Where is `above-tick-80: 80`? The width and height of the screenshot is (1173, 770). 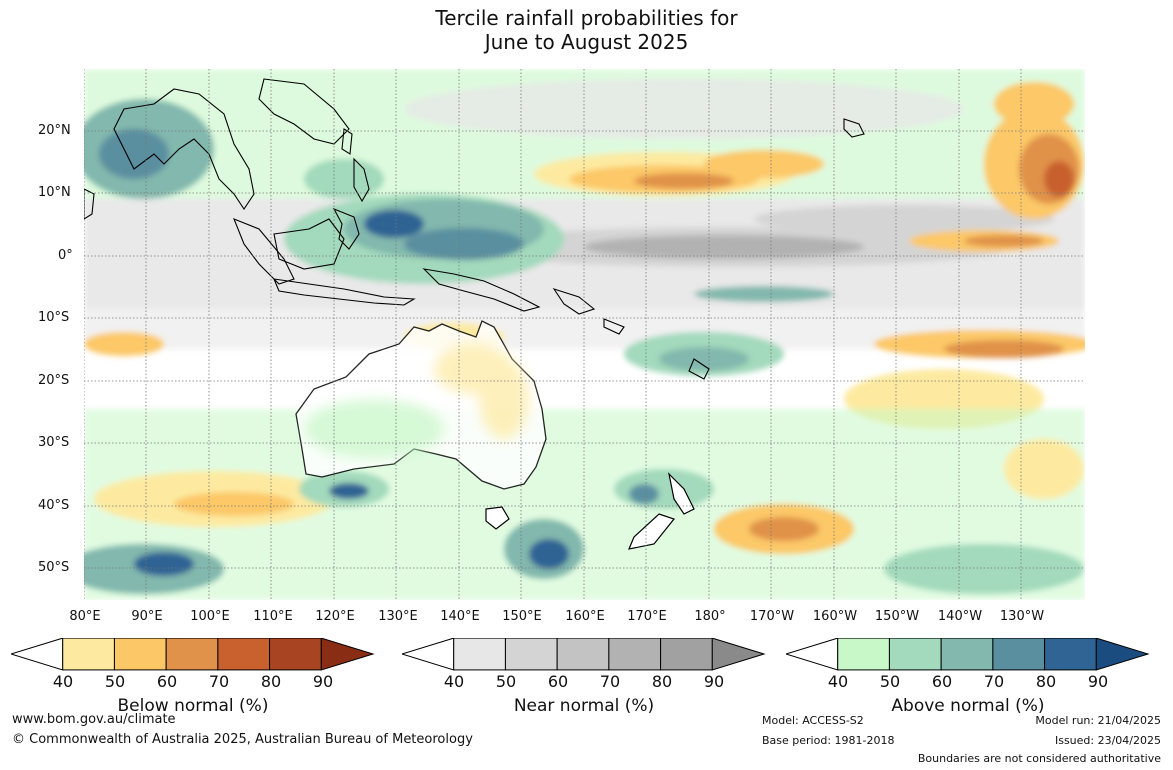
above-tick-80: 80 is located at coordinates (1046, 681).